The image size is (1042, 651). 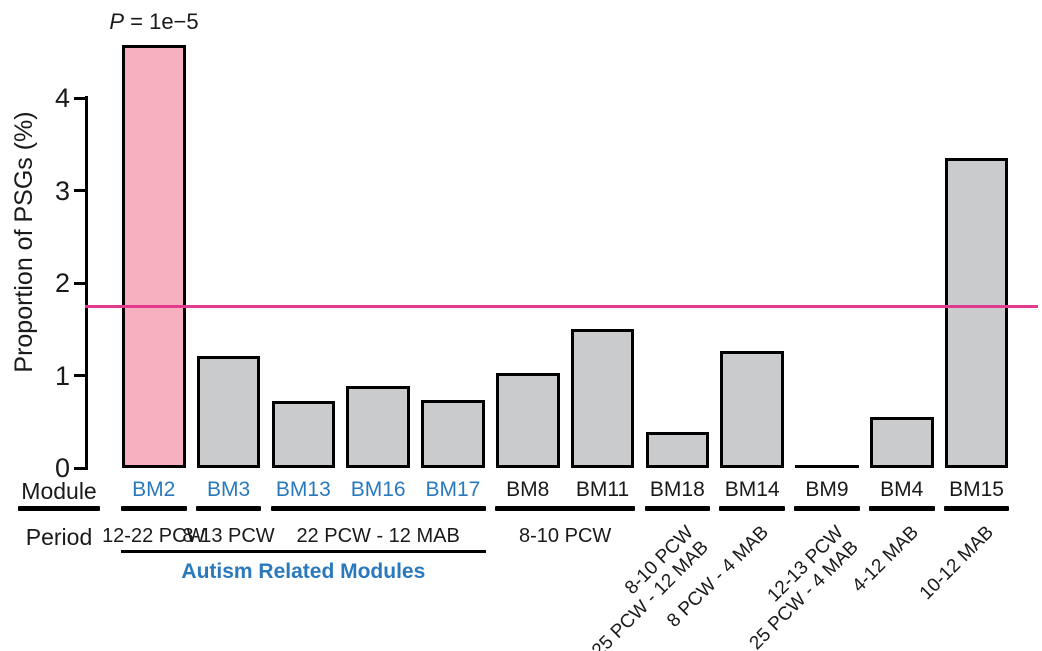 What do you see at coordinates (976, 489) in the screenshot?
I see `module-label-BM15: BM15` at bounding box center [976, 489].